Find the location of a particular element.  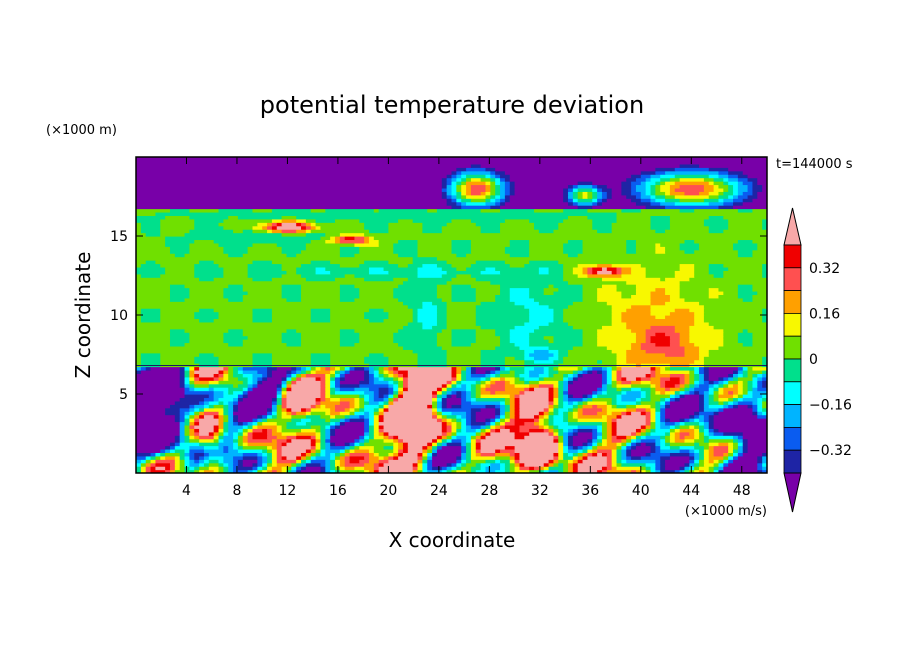

colorbar-tick-label: 0.16 is located at coordinates (824, 314).